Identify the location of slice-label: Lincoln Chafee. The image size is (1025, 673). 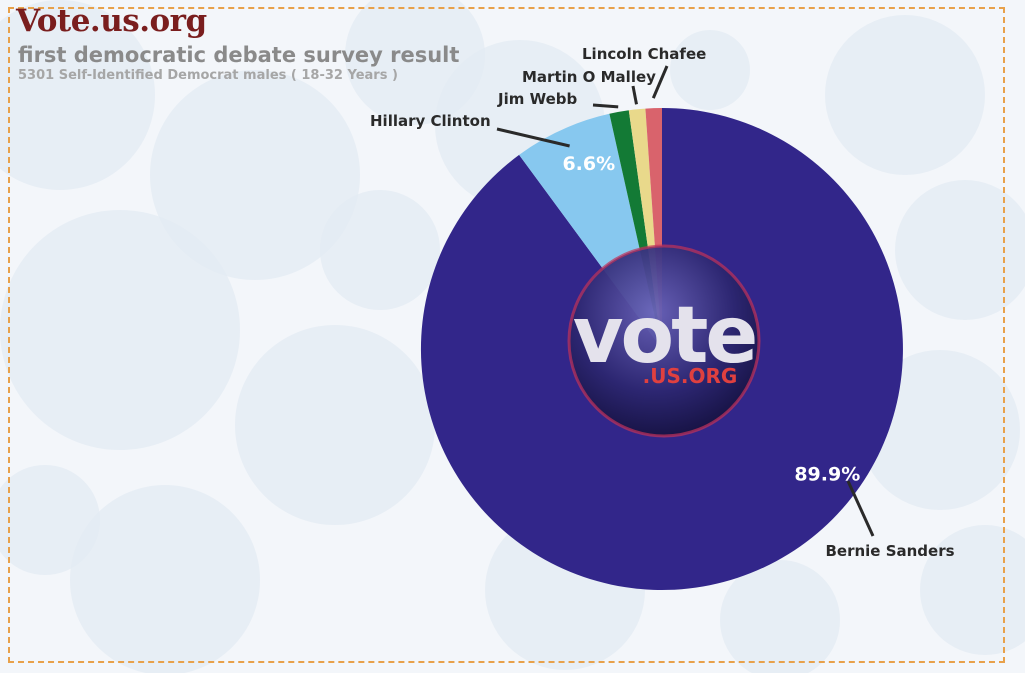
(644, 54).